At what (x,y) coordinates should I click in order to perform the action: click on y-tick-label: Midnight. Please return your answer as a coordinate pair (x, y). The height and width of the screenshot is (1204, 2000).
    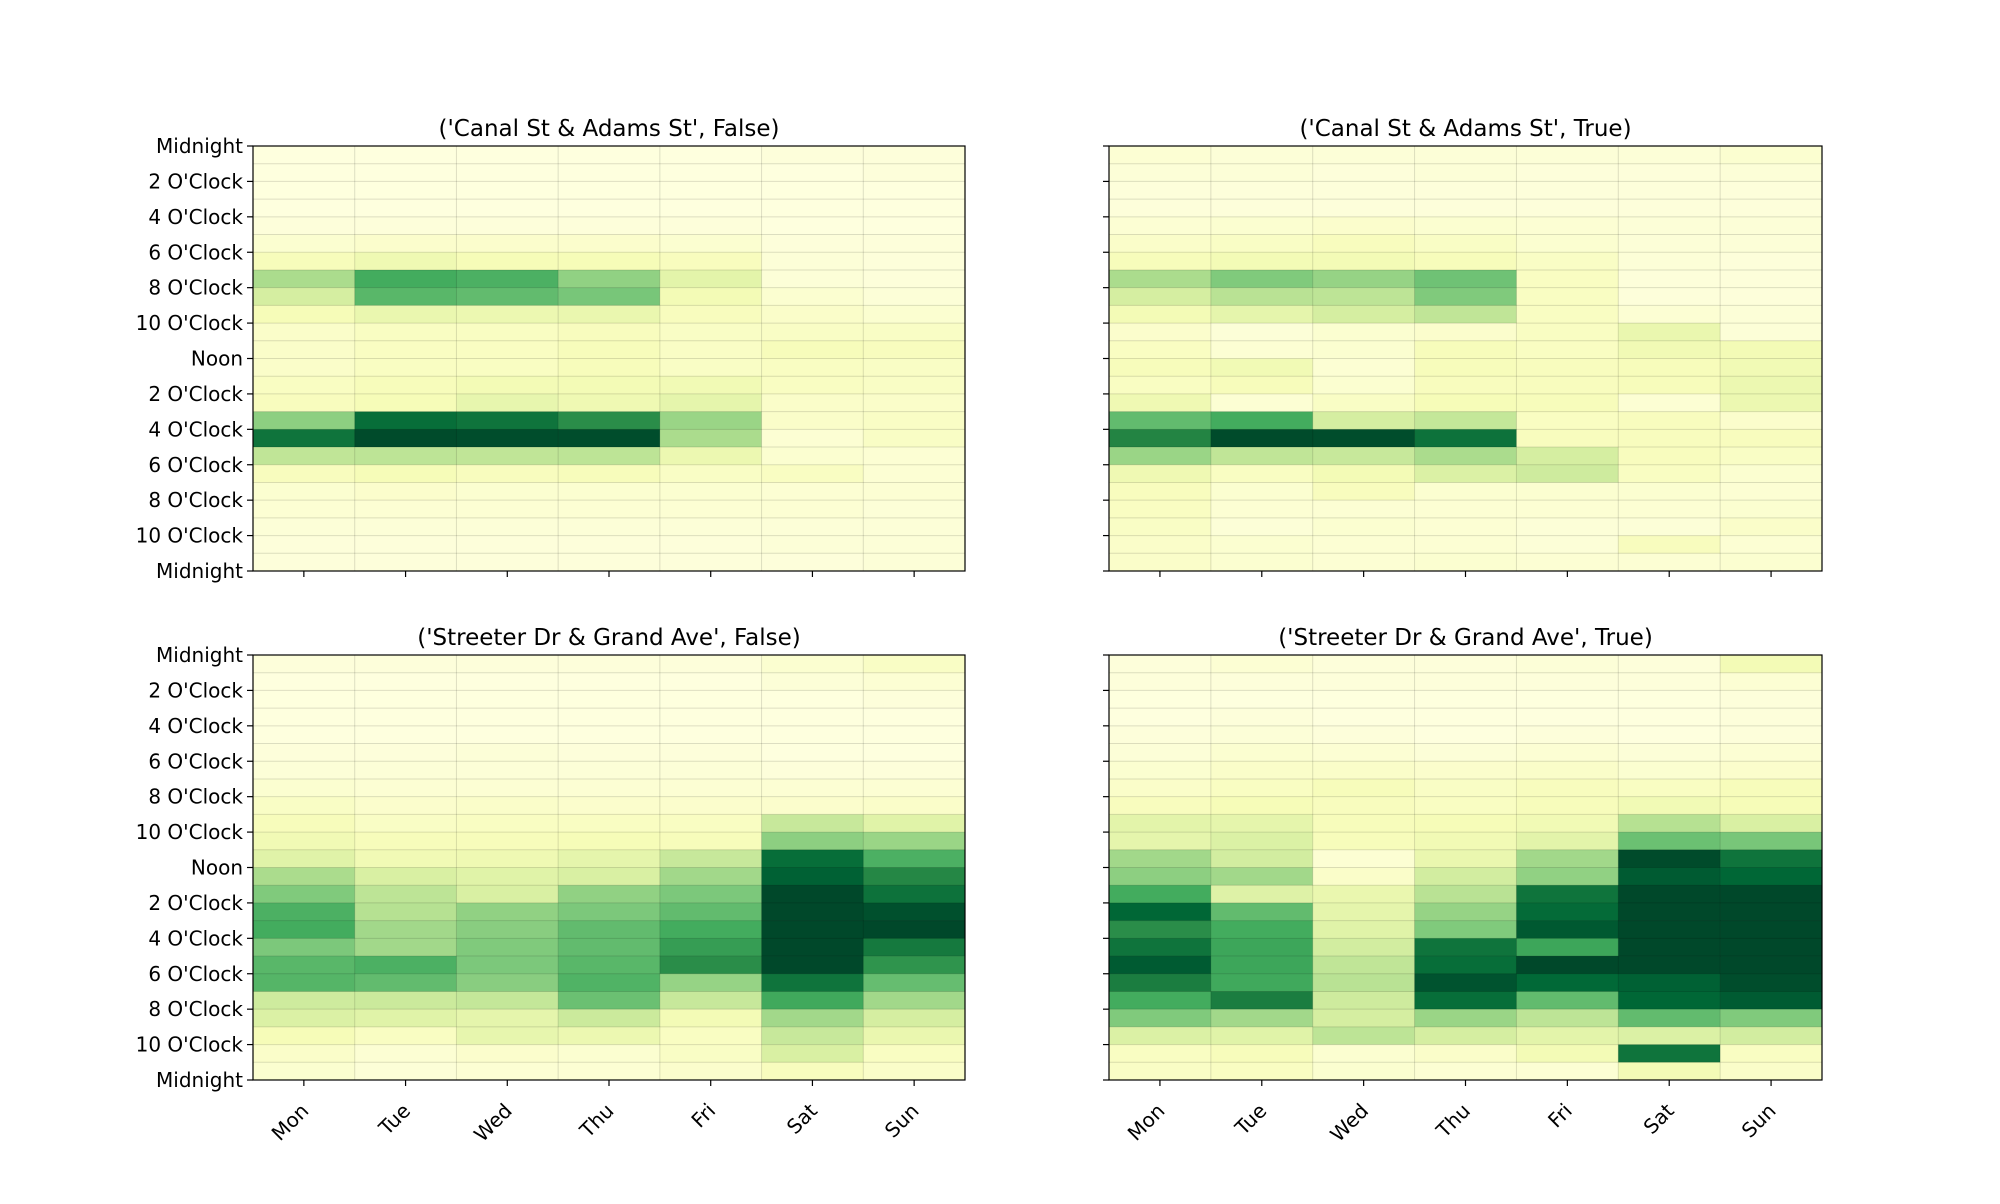
    Looking at the image, I should click on (199, 655).